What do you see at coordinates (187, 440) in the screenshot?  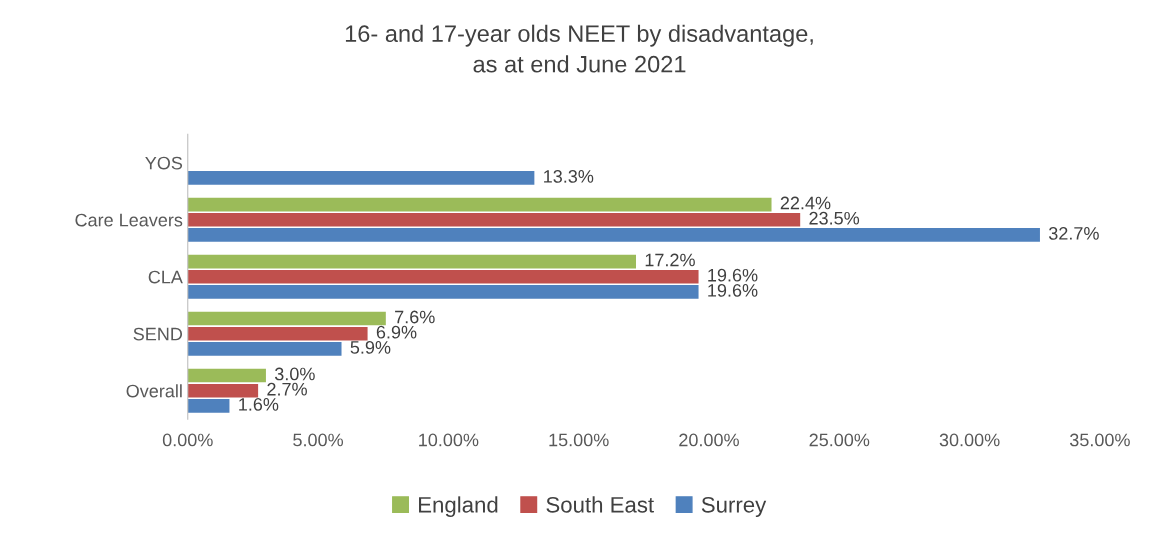 I see `x-tick-label: 0.00%` at bounding box center [187, 440].